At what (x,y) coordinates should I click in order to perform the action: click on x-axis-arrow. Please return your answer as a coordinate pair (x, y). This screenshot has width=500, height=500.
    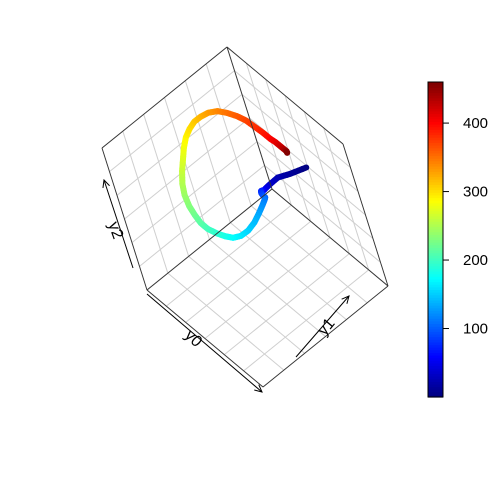
    Looking at the image, I should click on (204, 343).